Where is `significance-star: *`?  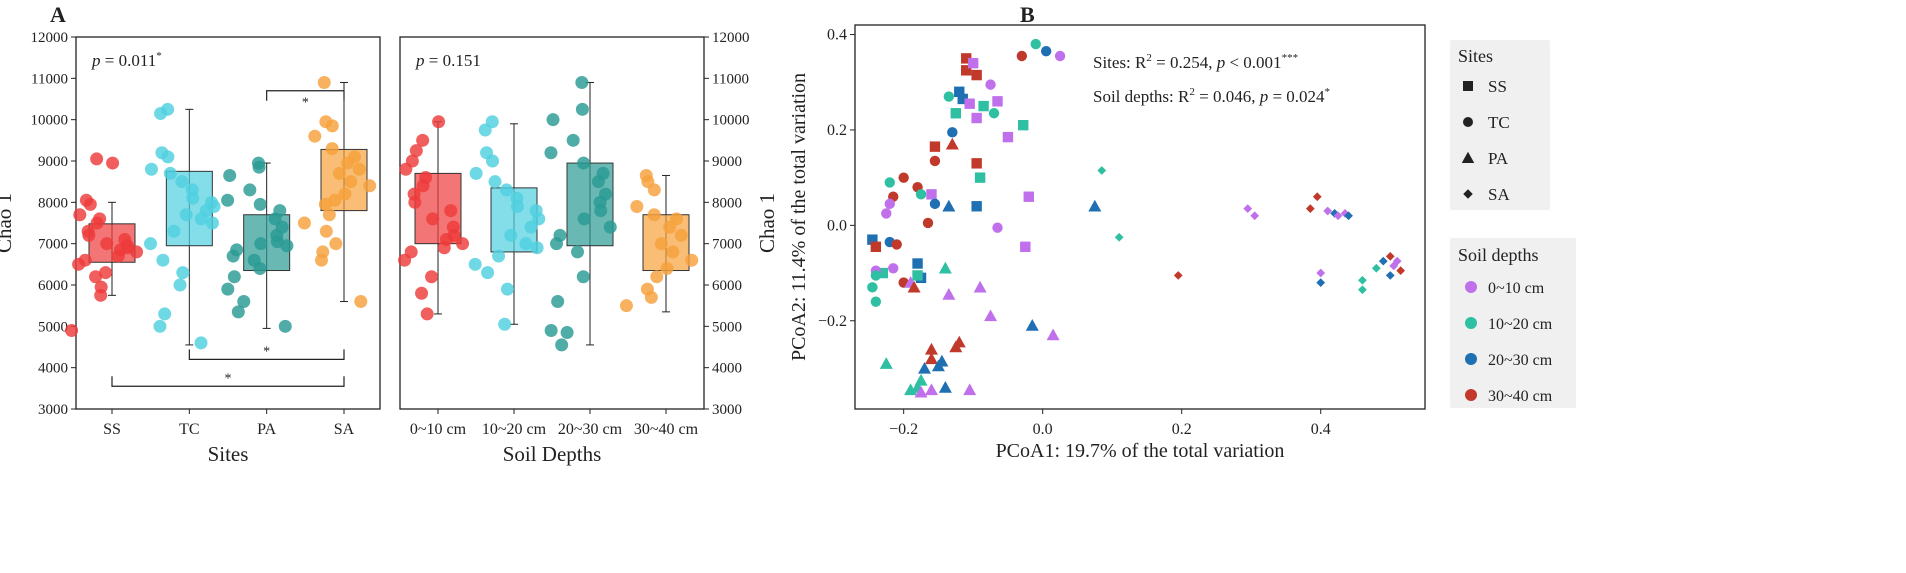
significance-star: * is located at coordinates (228, 378).